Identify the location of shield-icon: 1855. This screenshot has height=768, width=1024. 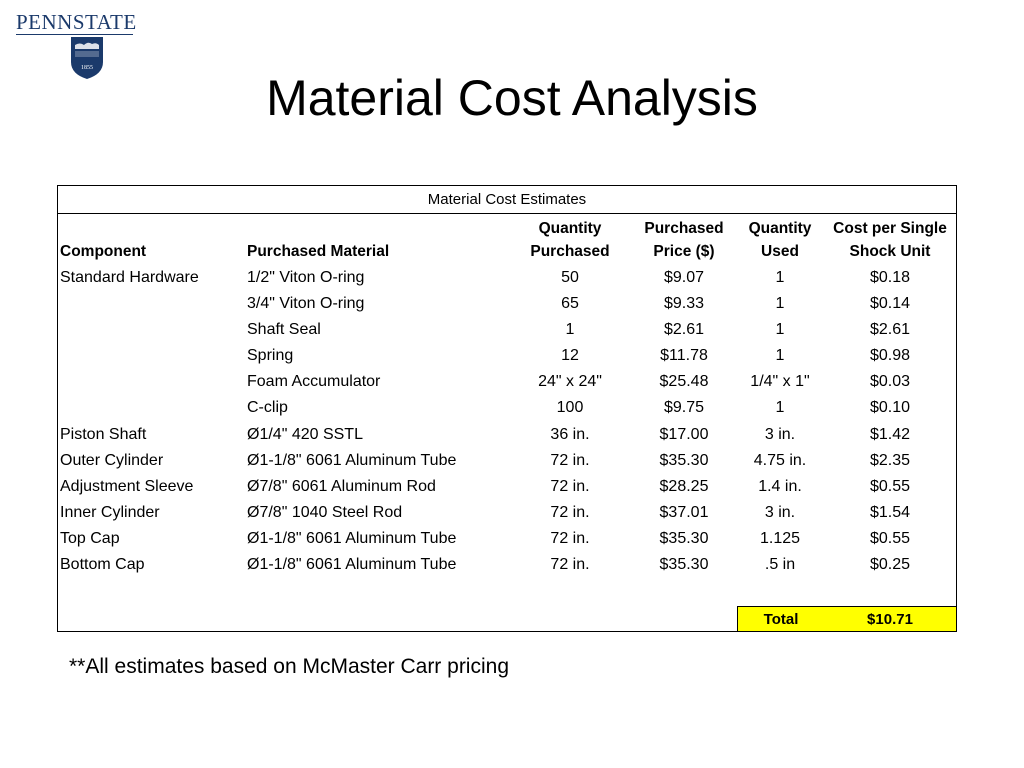
(87, 58).